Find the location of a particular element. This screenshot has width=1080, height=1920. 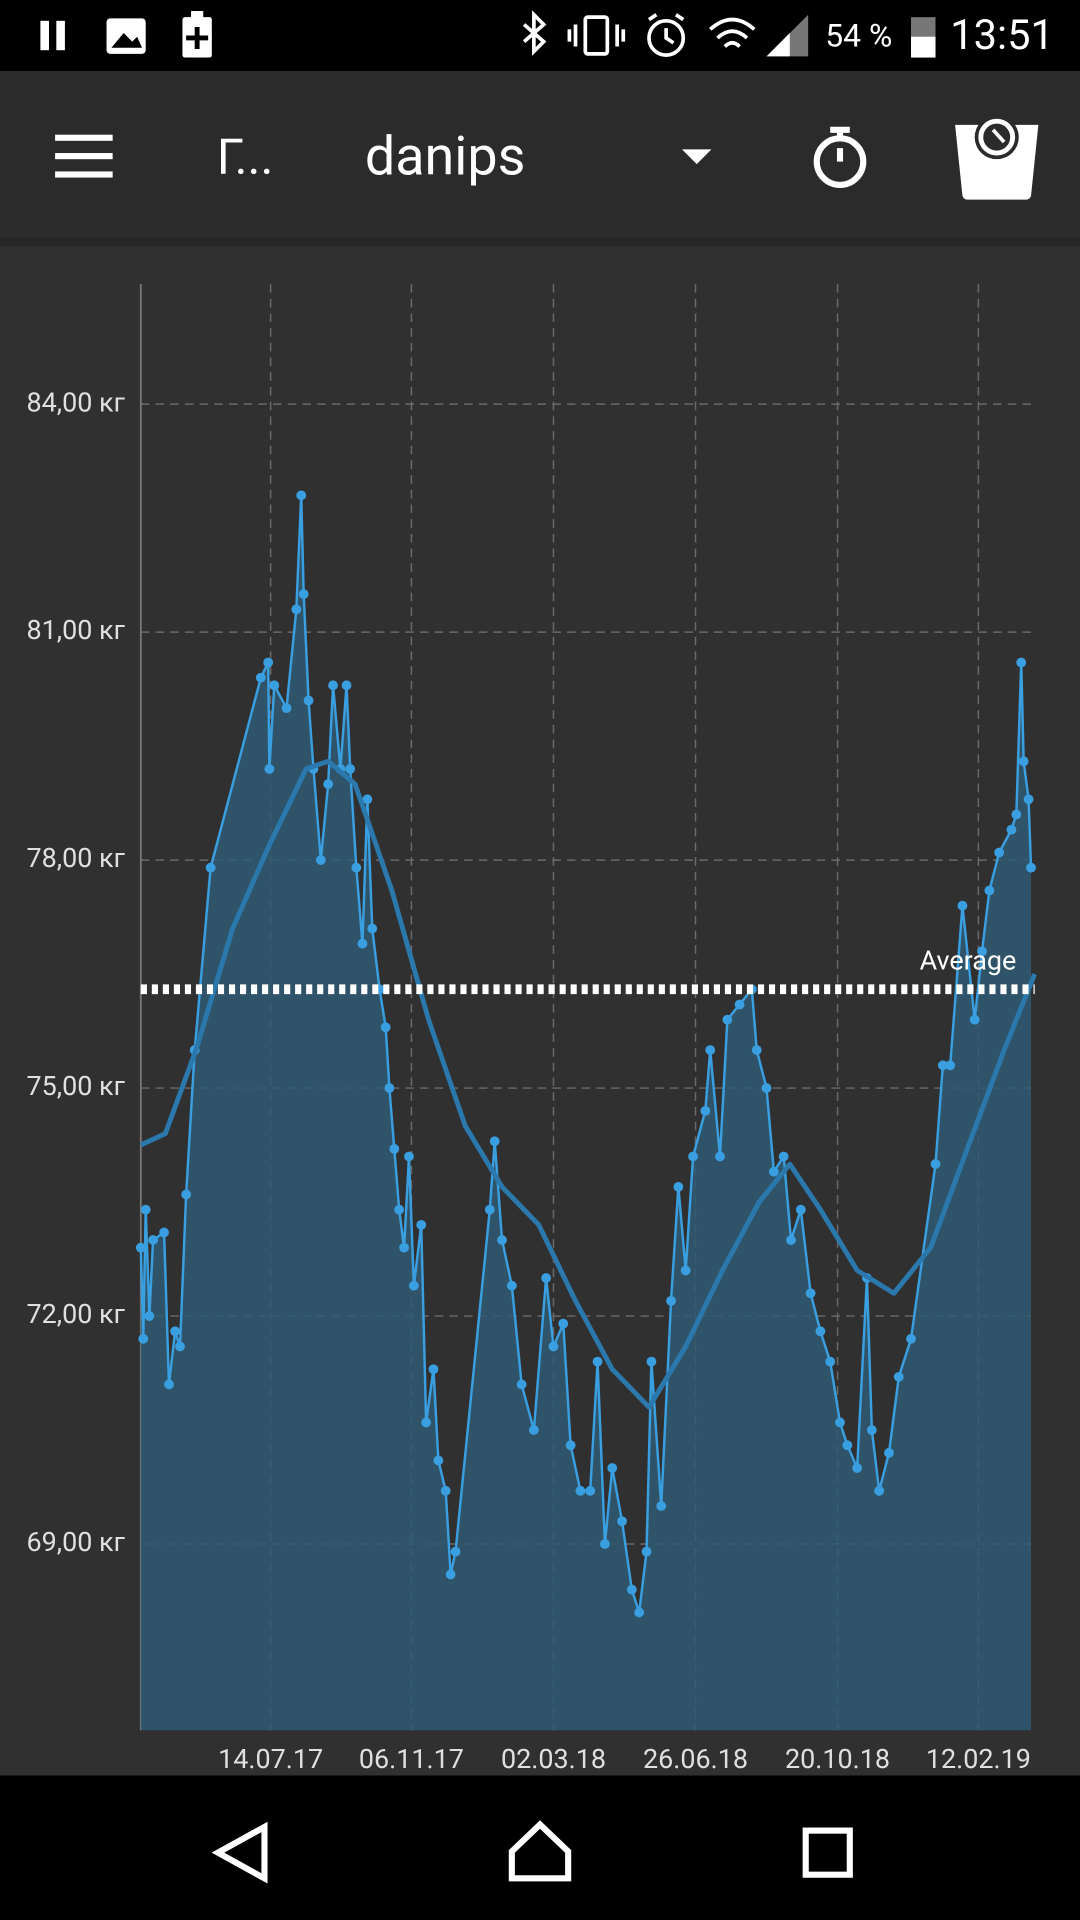

battery-level is located at coordinates (923, 47).